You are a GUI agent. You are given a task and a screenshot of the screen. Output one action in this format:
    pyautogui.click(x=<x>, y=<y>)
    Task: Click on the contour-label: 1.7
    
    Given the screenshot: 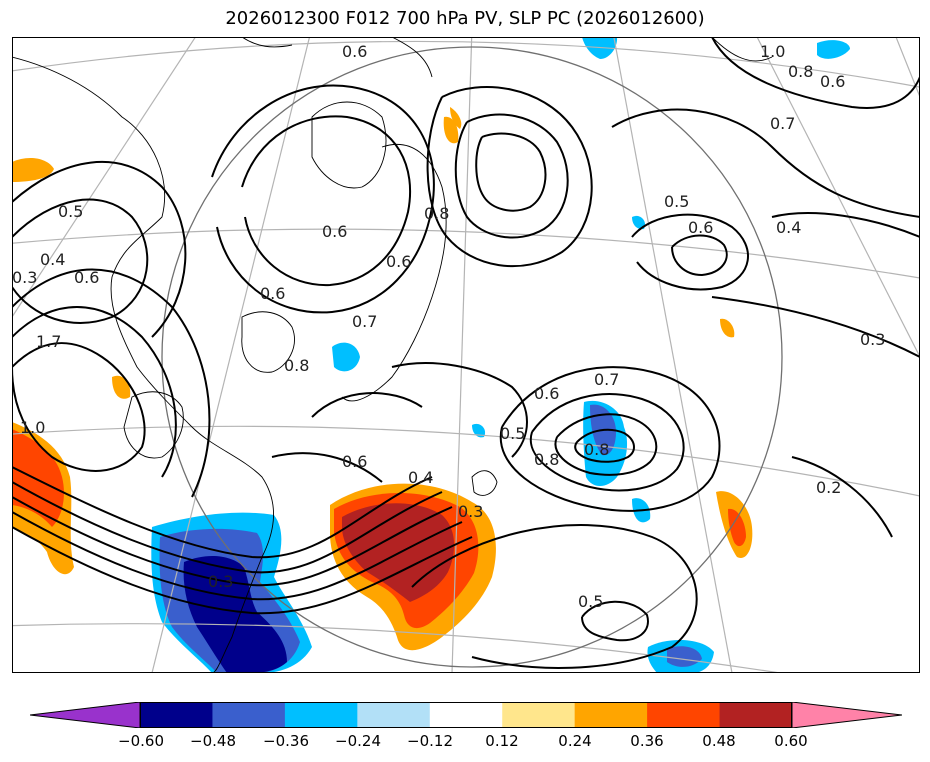 What is the action you would take?
    pyautogui.click(x=48, y=341)
    